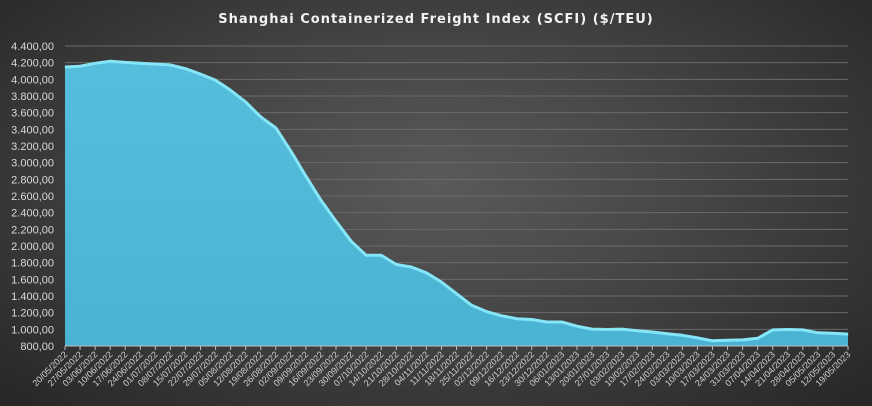 This screenshot has width=872, height=406. Describe the element at coordinates (32, 130) in the screenshot. I see `y-tick-label: 3.400,00` at that location.